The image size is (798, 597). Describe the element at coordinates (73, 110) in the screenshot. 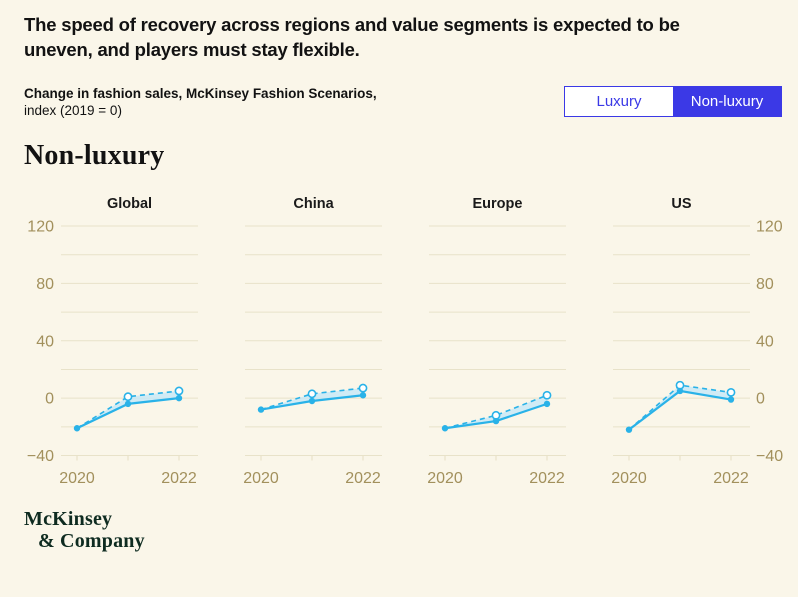

I see `chart-subtitle-line2: index (2019 = 0)` at that location.